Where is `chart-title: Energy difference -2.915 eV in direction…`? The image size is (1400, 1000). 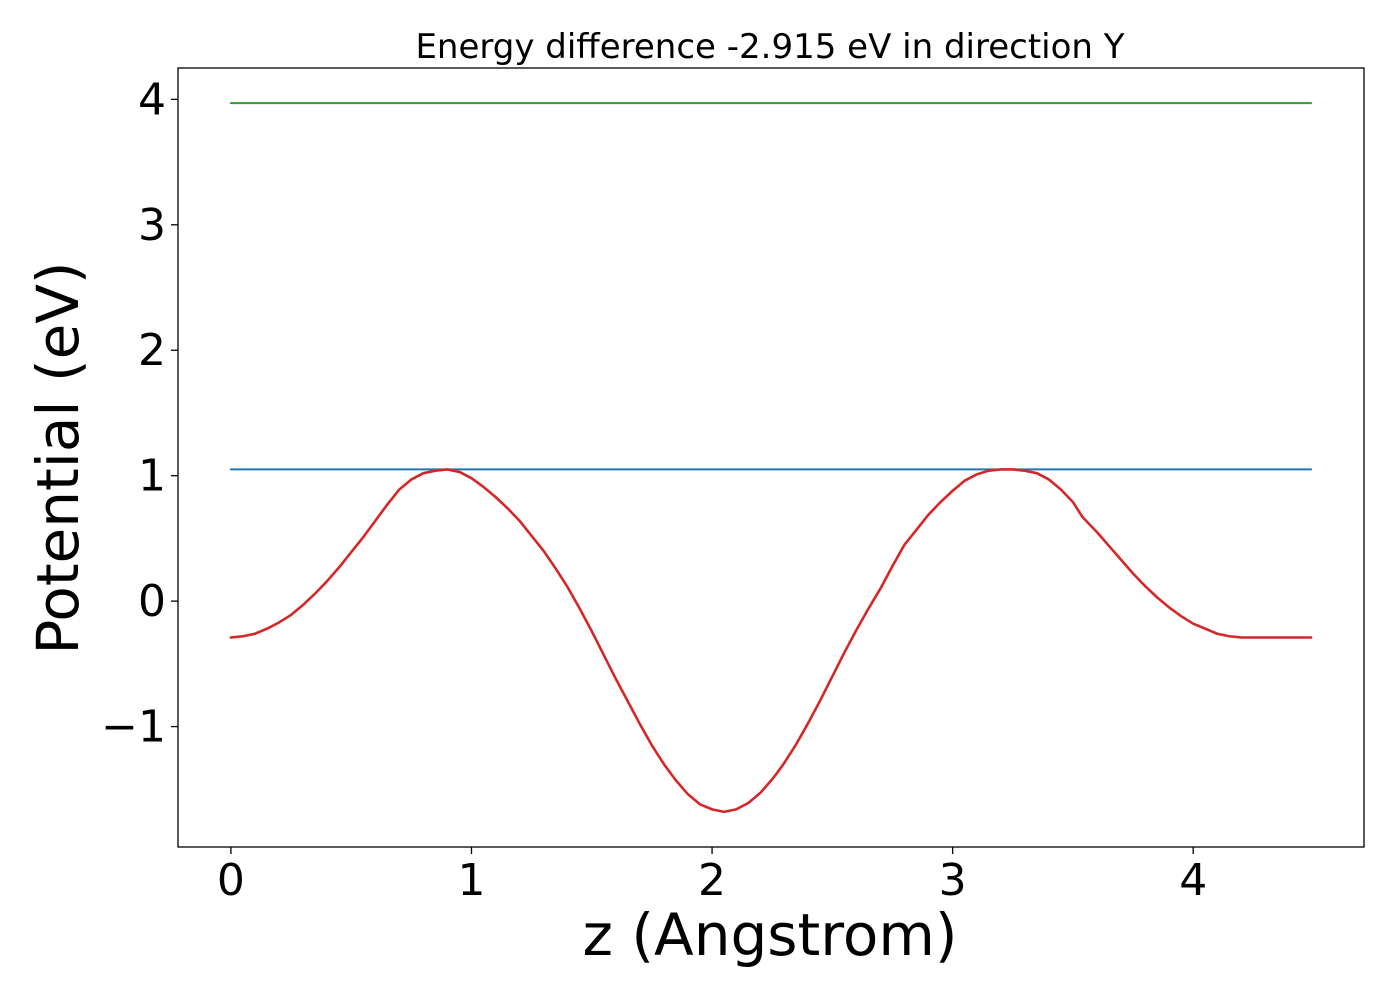
chart-title: Energy difference -2.915 eV in direction… is located at coordinates (769, 47).